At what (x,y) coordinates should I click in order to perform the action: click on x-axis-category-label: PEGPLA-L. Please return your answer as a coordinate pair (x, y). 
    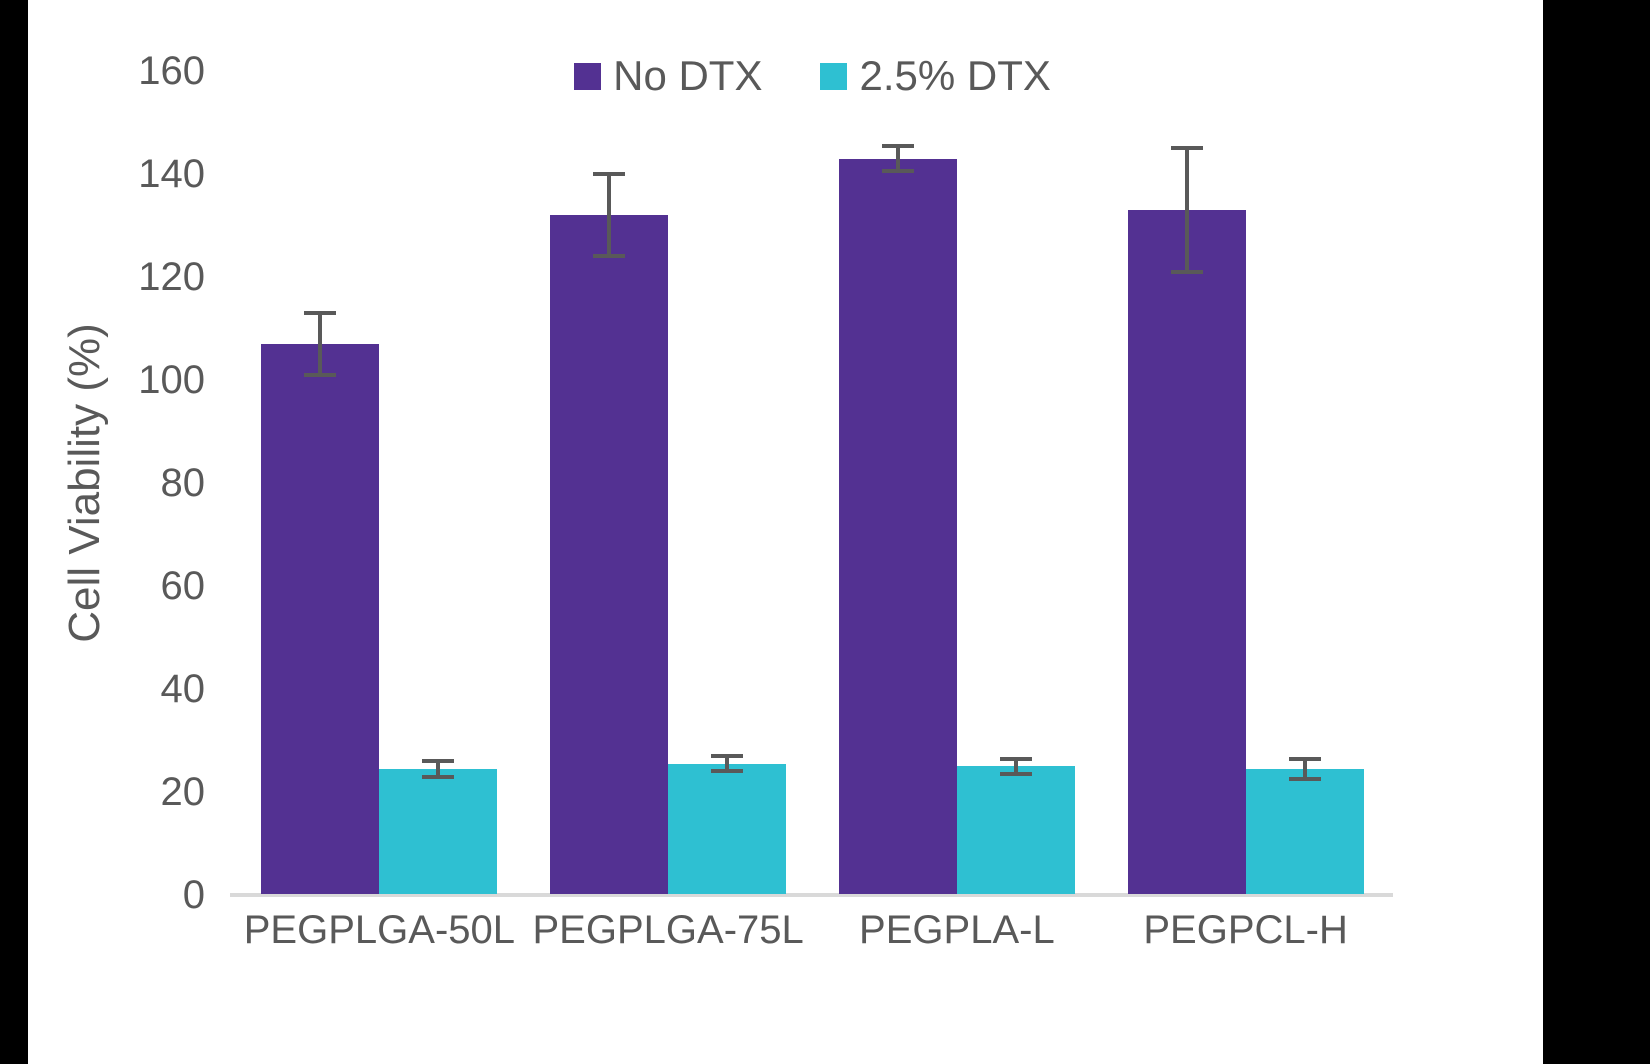
    Looking at the image, I should click on (957, 930).